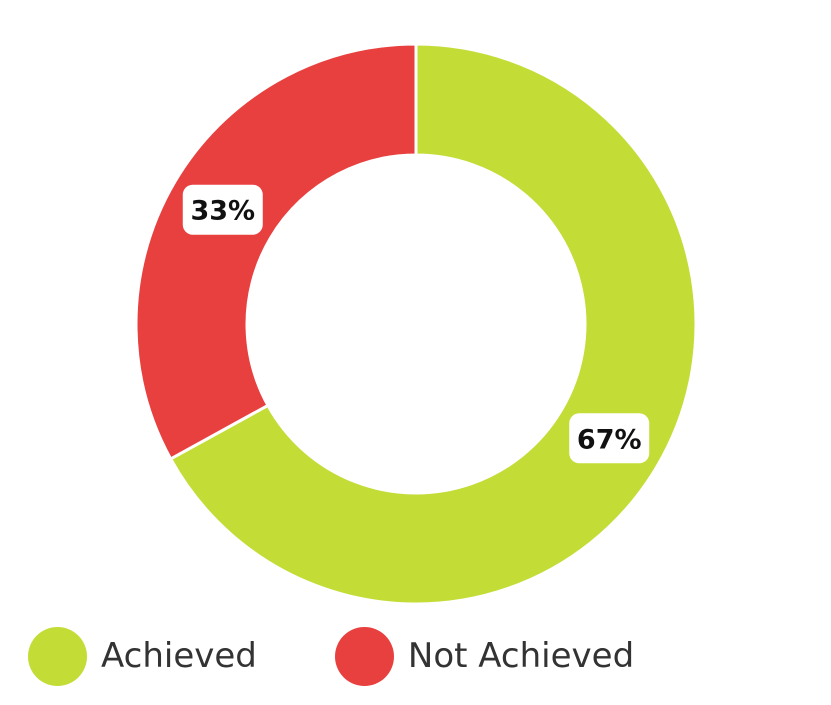 The image size is (831, 705). I want to click on data-label-text: 67%, so click(609, 439).